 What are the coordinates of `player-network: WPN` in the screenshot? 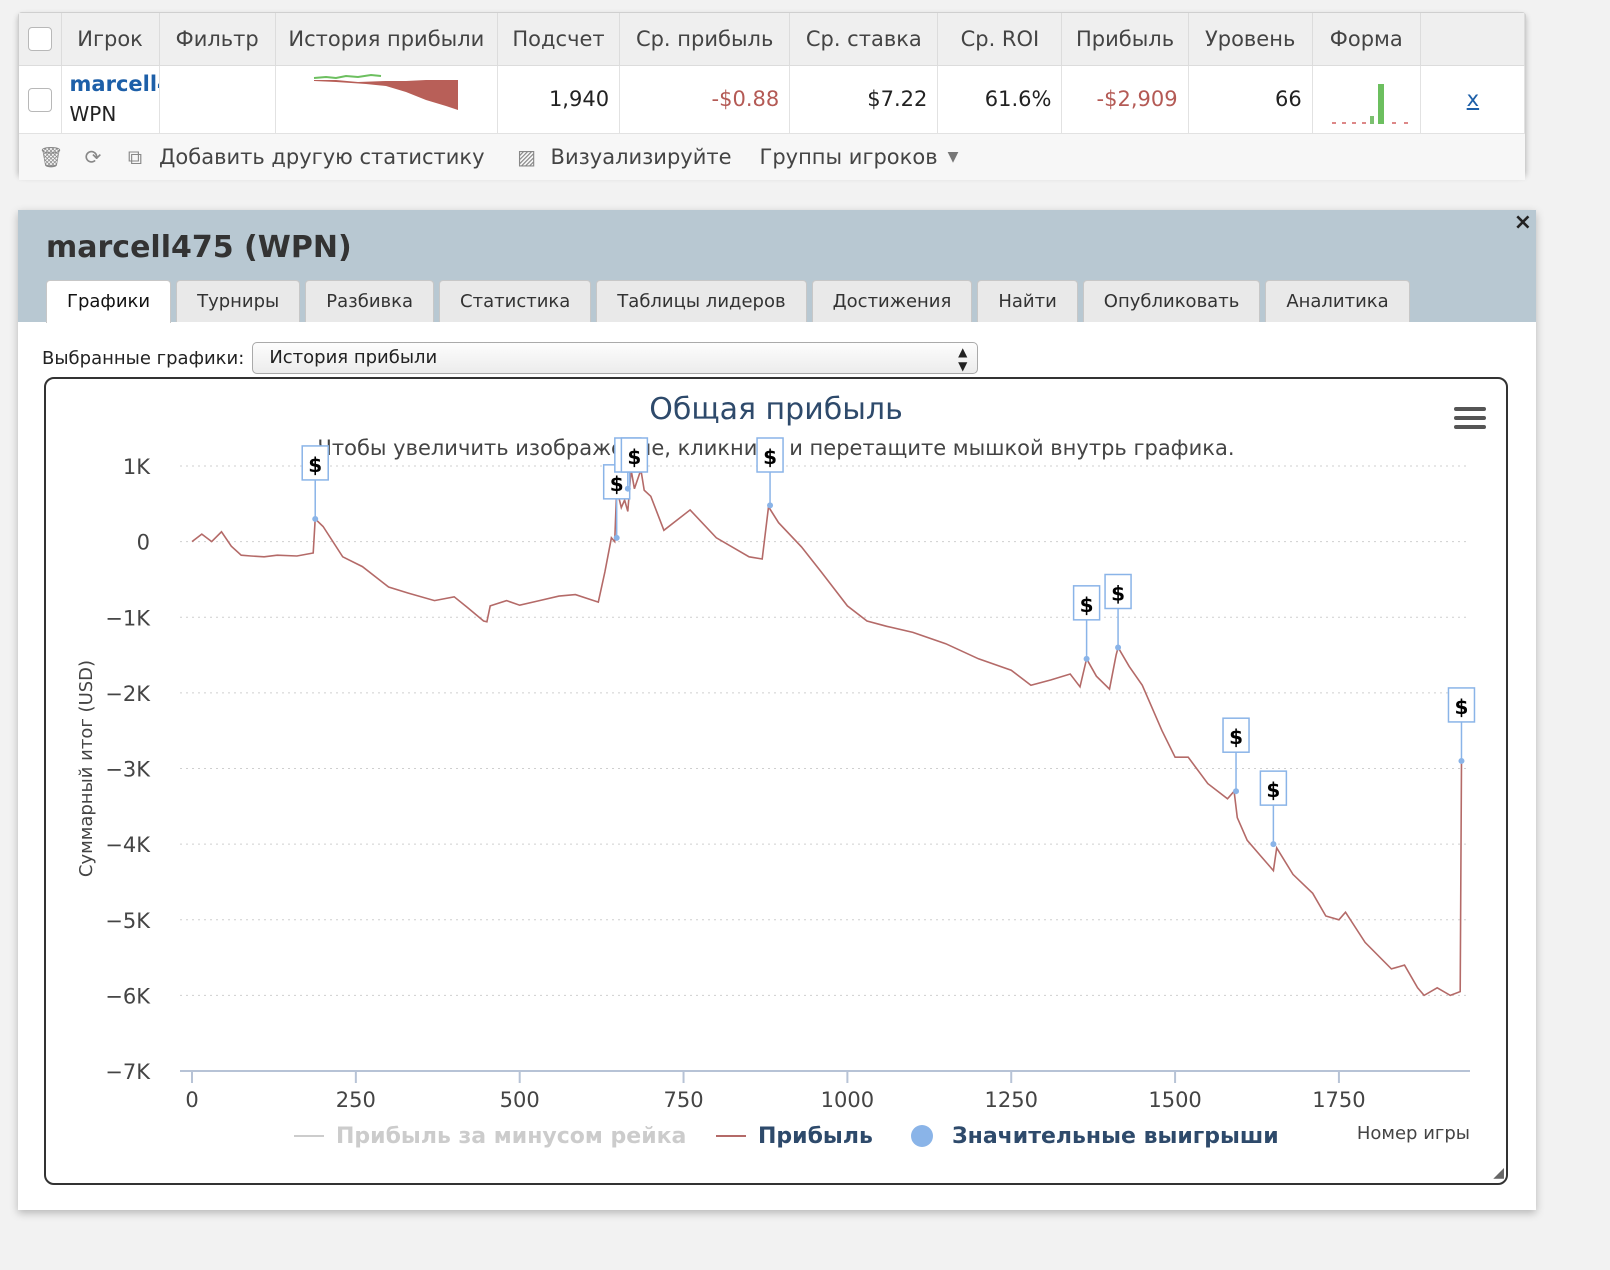 It's located at (93, 114).